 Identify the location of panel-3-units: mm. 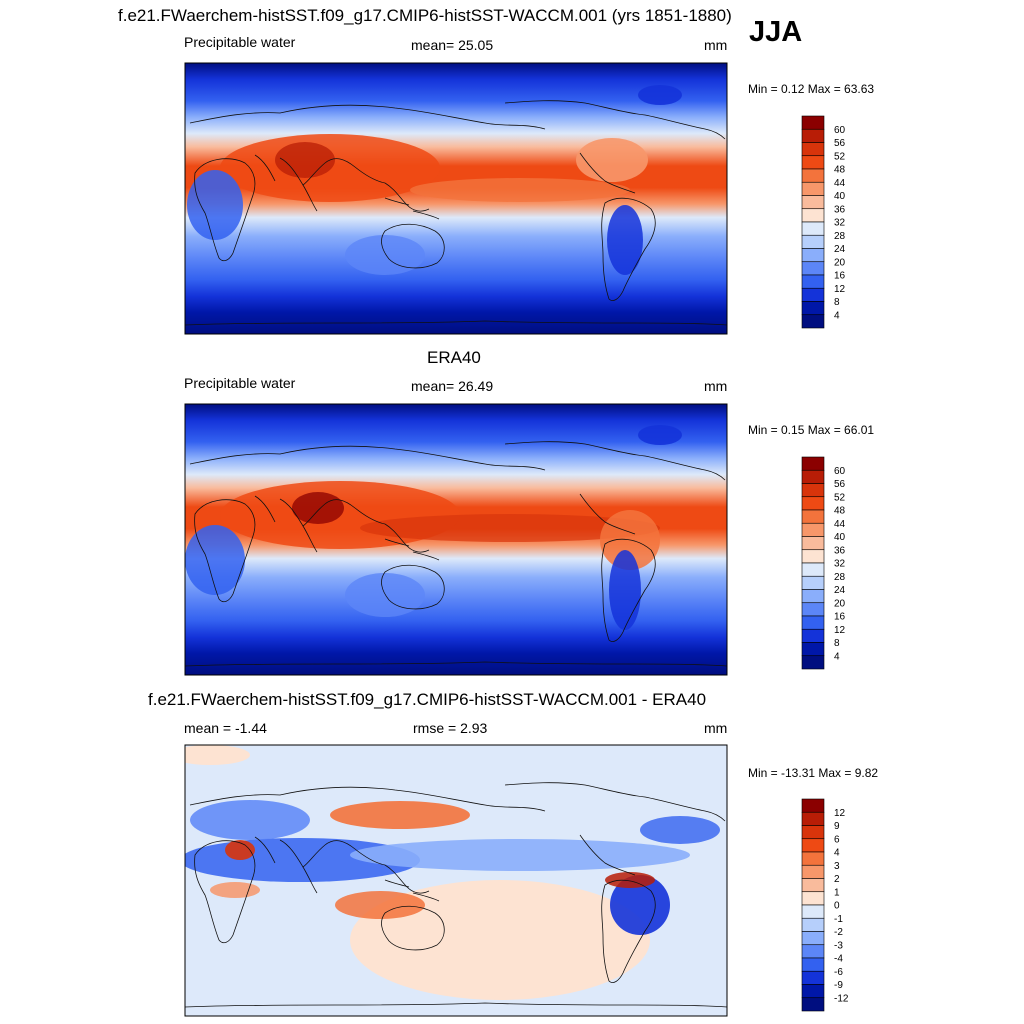
(716, 728).